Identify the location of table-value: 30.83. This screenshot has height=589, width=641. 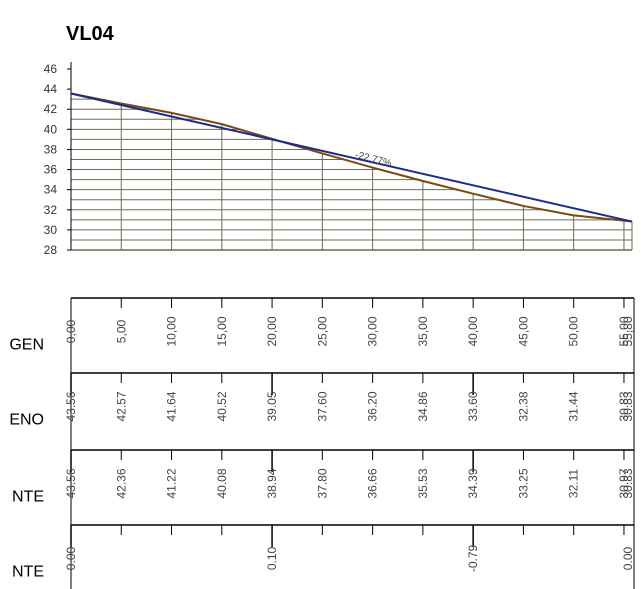
(624, 406).